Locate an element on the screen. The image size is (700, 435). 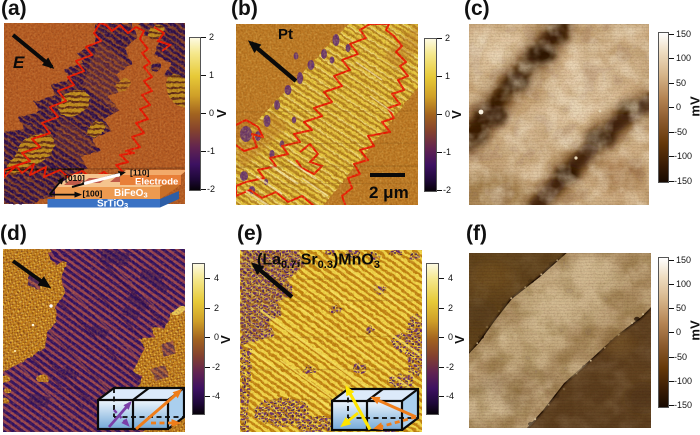
svg-text: [010] is located at coordinates (75, 178).